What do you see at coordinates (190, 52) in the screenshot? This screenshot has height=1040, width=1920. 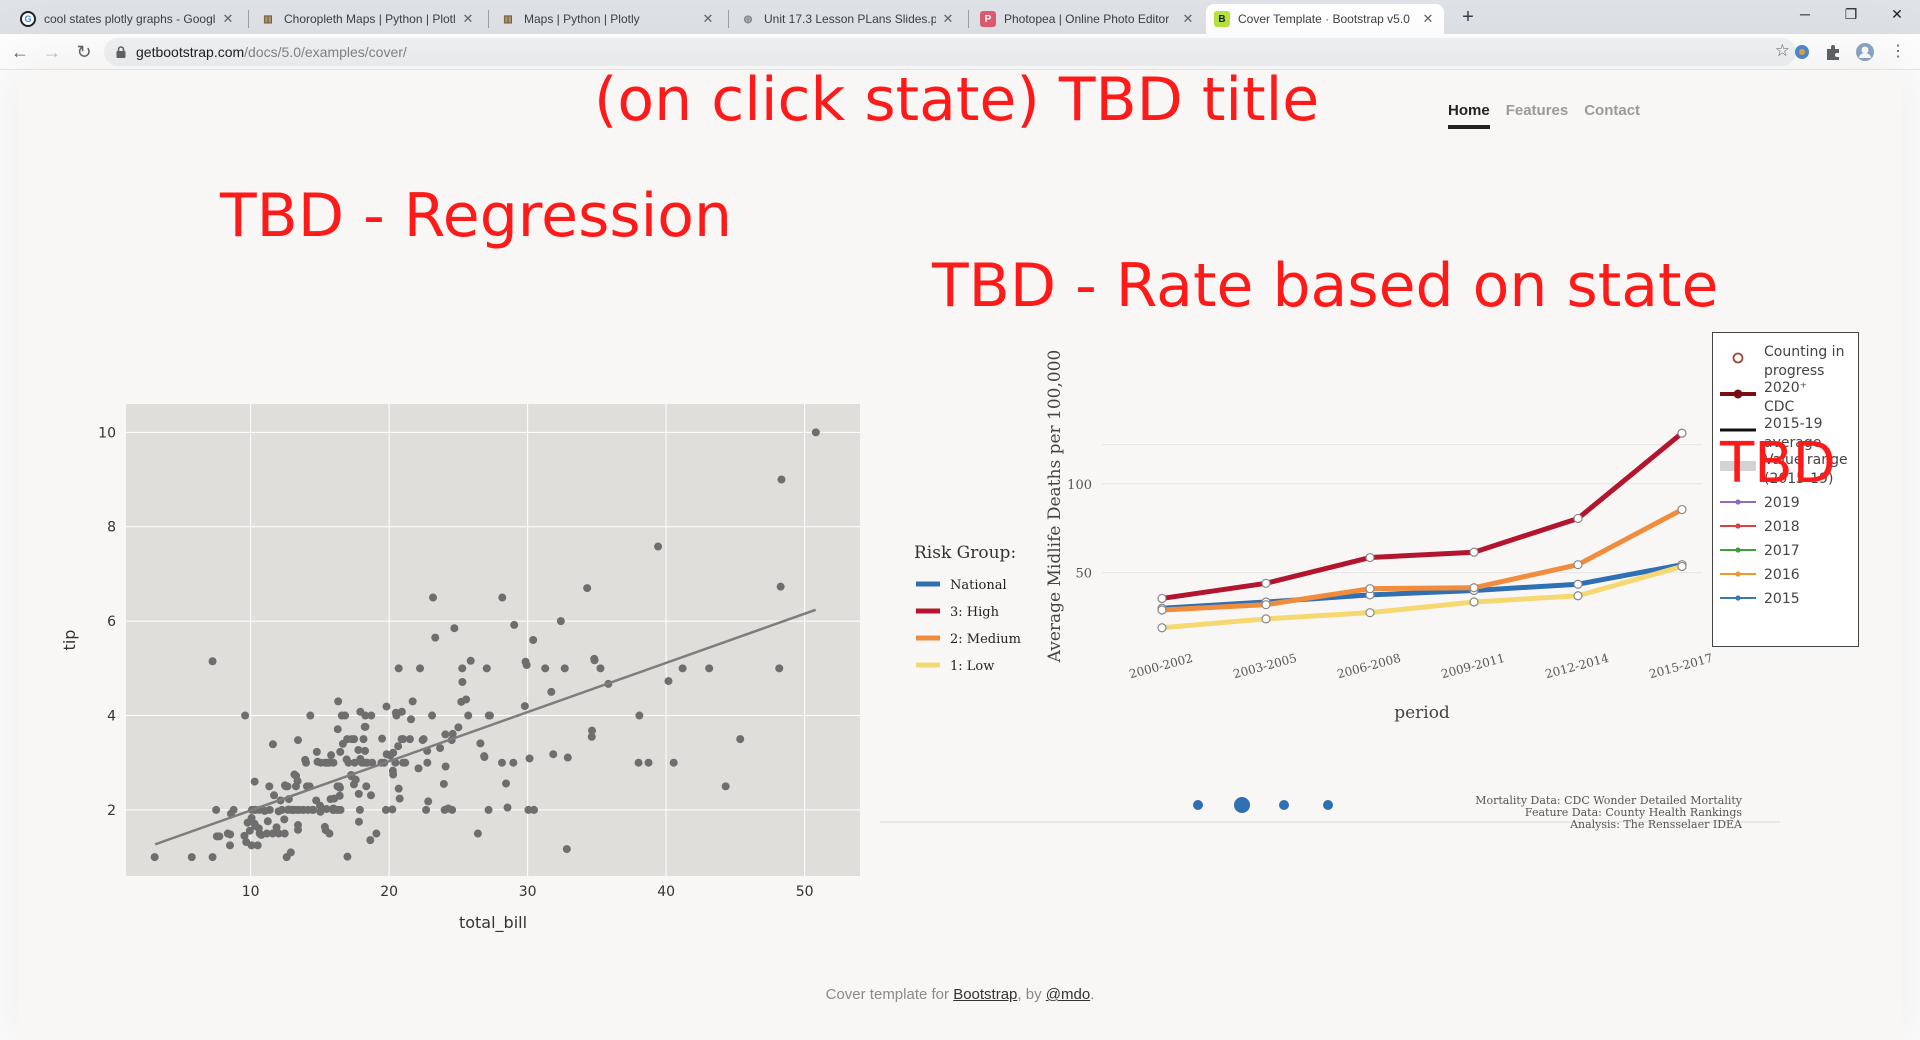 I see `url-host: getbootstrap.com` at bounding box center [190, 52].